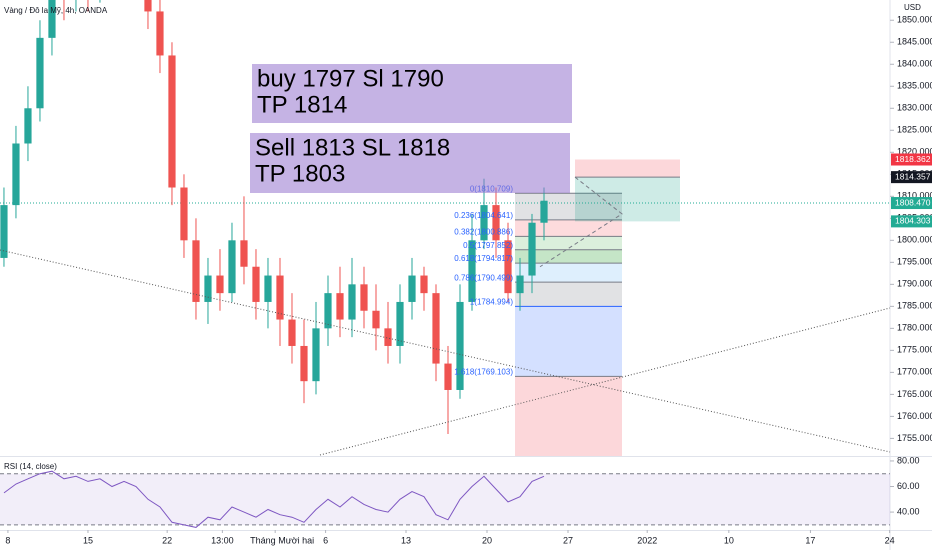  I want to click on y-tick-label: 1795.000, so click(914, 262).